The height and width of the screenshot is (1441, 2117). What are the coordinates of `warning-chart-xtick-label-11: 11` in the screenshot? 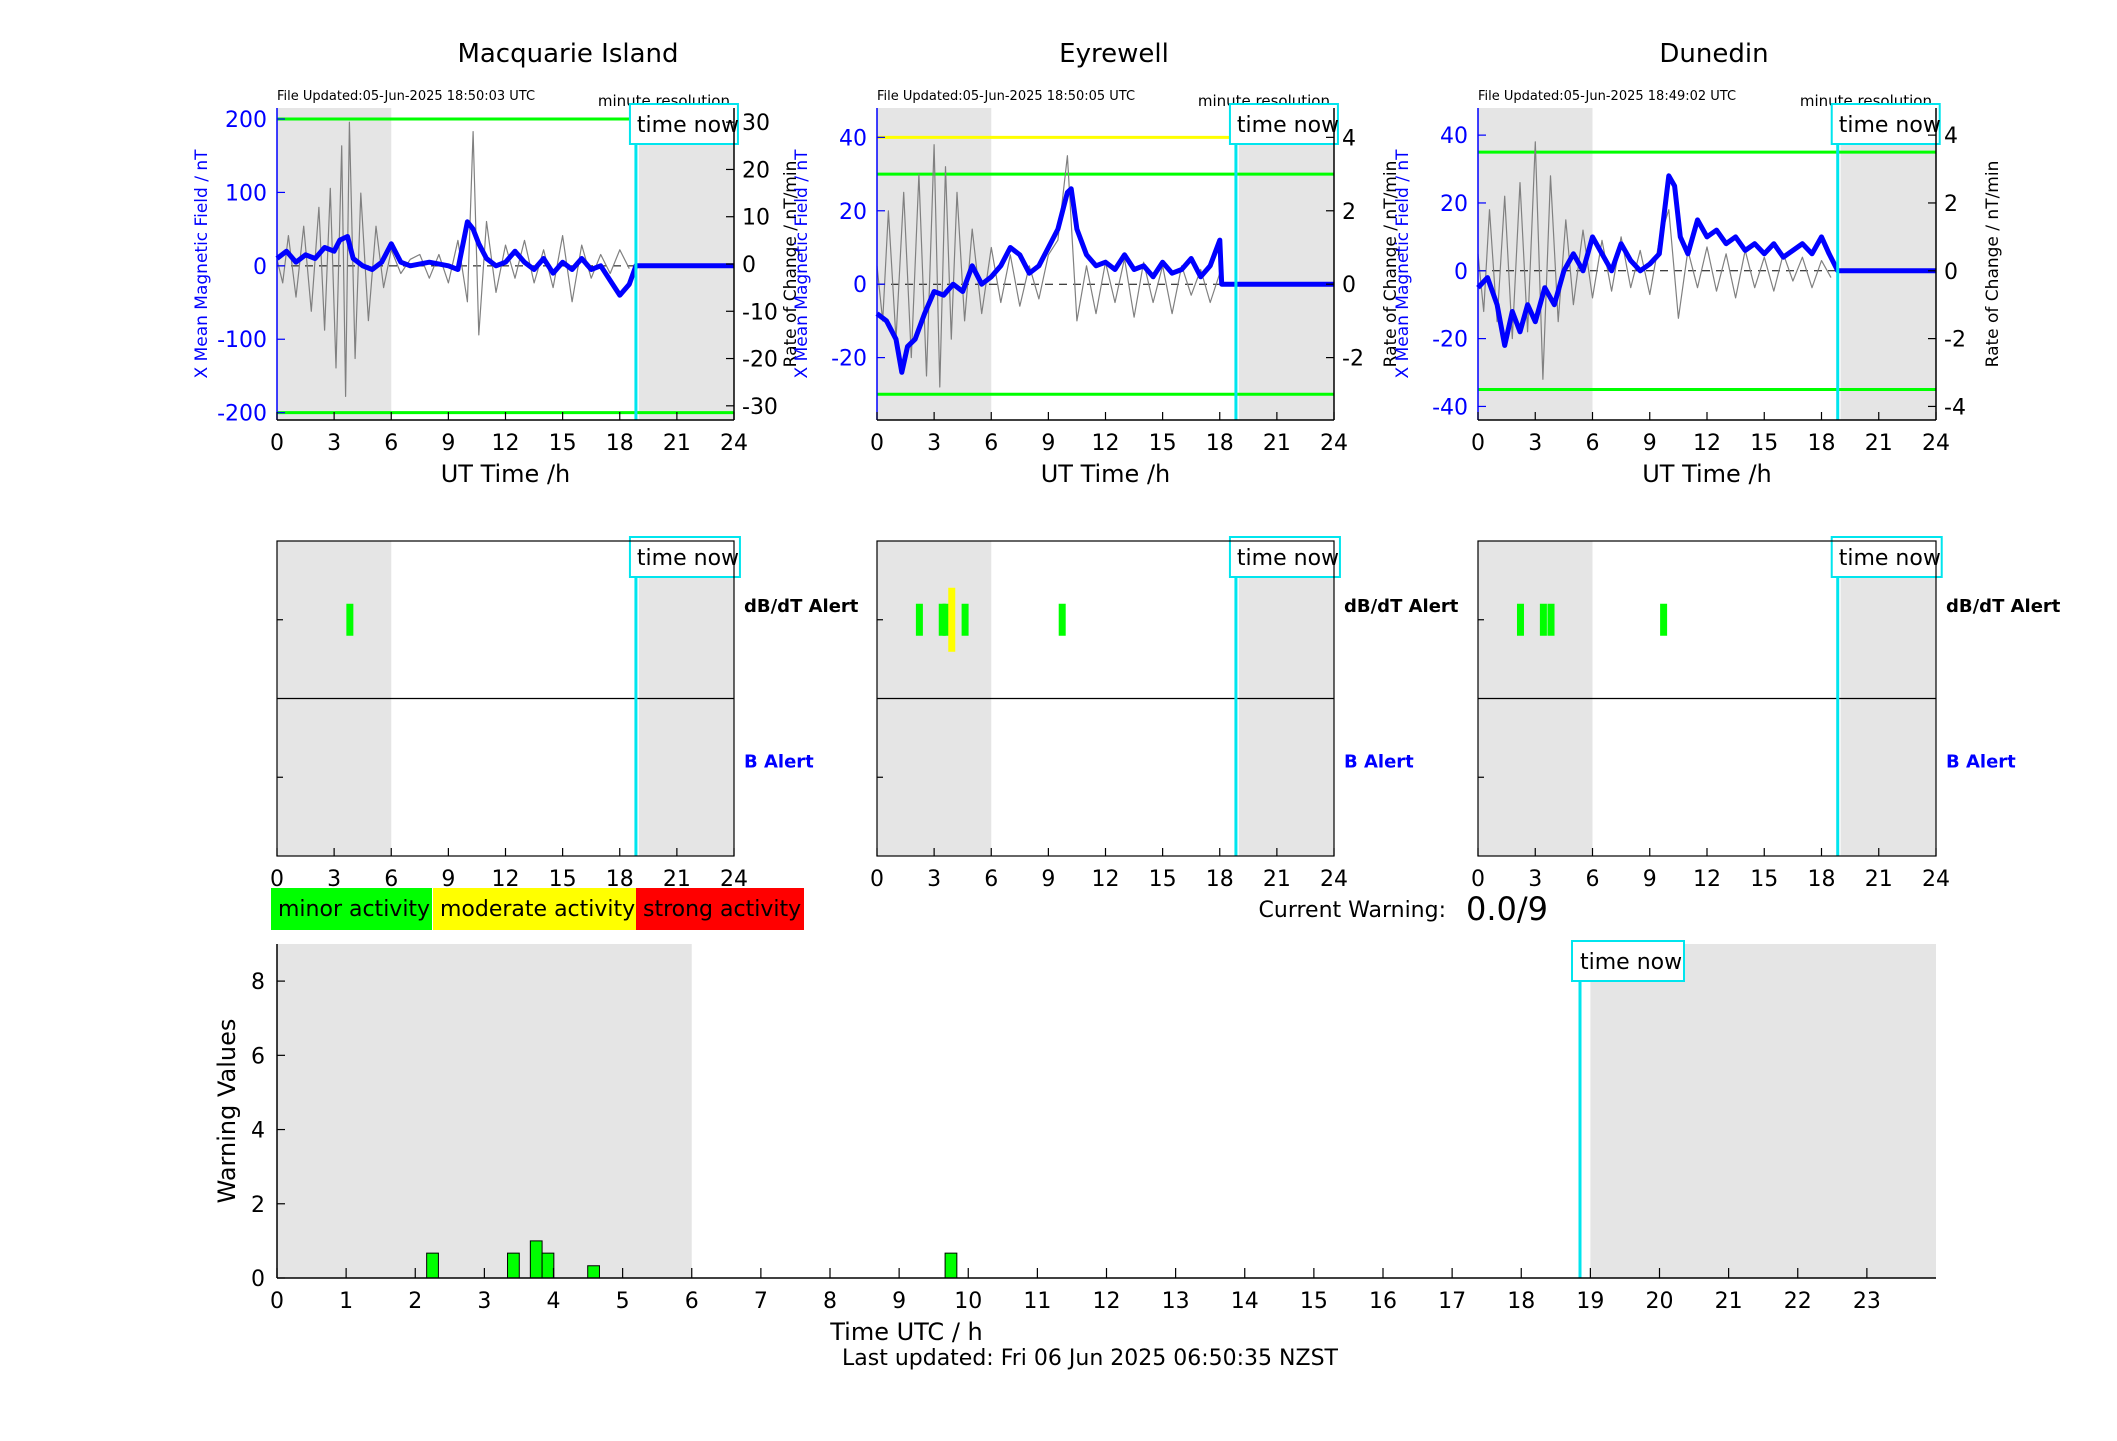 It's located at (1037, 1301).